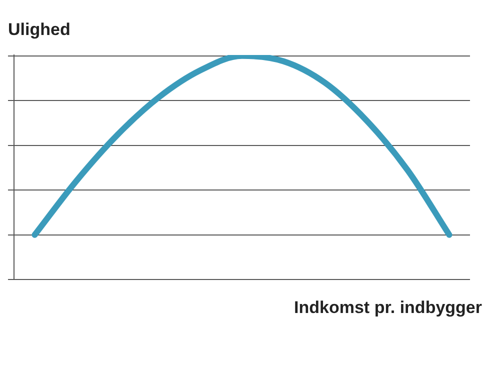 Image resolution: width=500 pixels, height=365 pixels. I want to click on x-axis-title: Indkomst pr. indbygger, so click(388, 308).